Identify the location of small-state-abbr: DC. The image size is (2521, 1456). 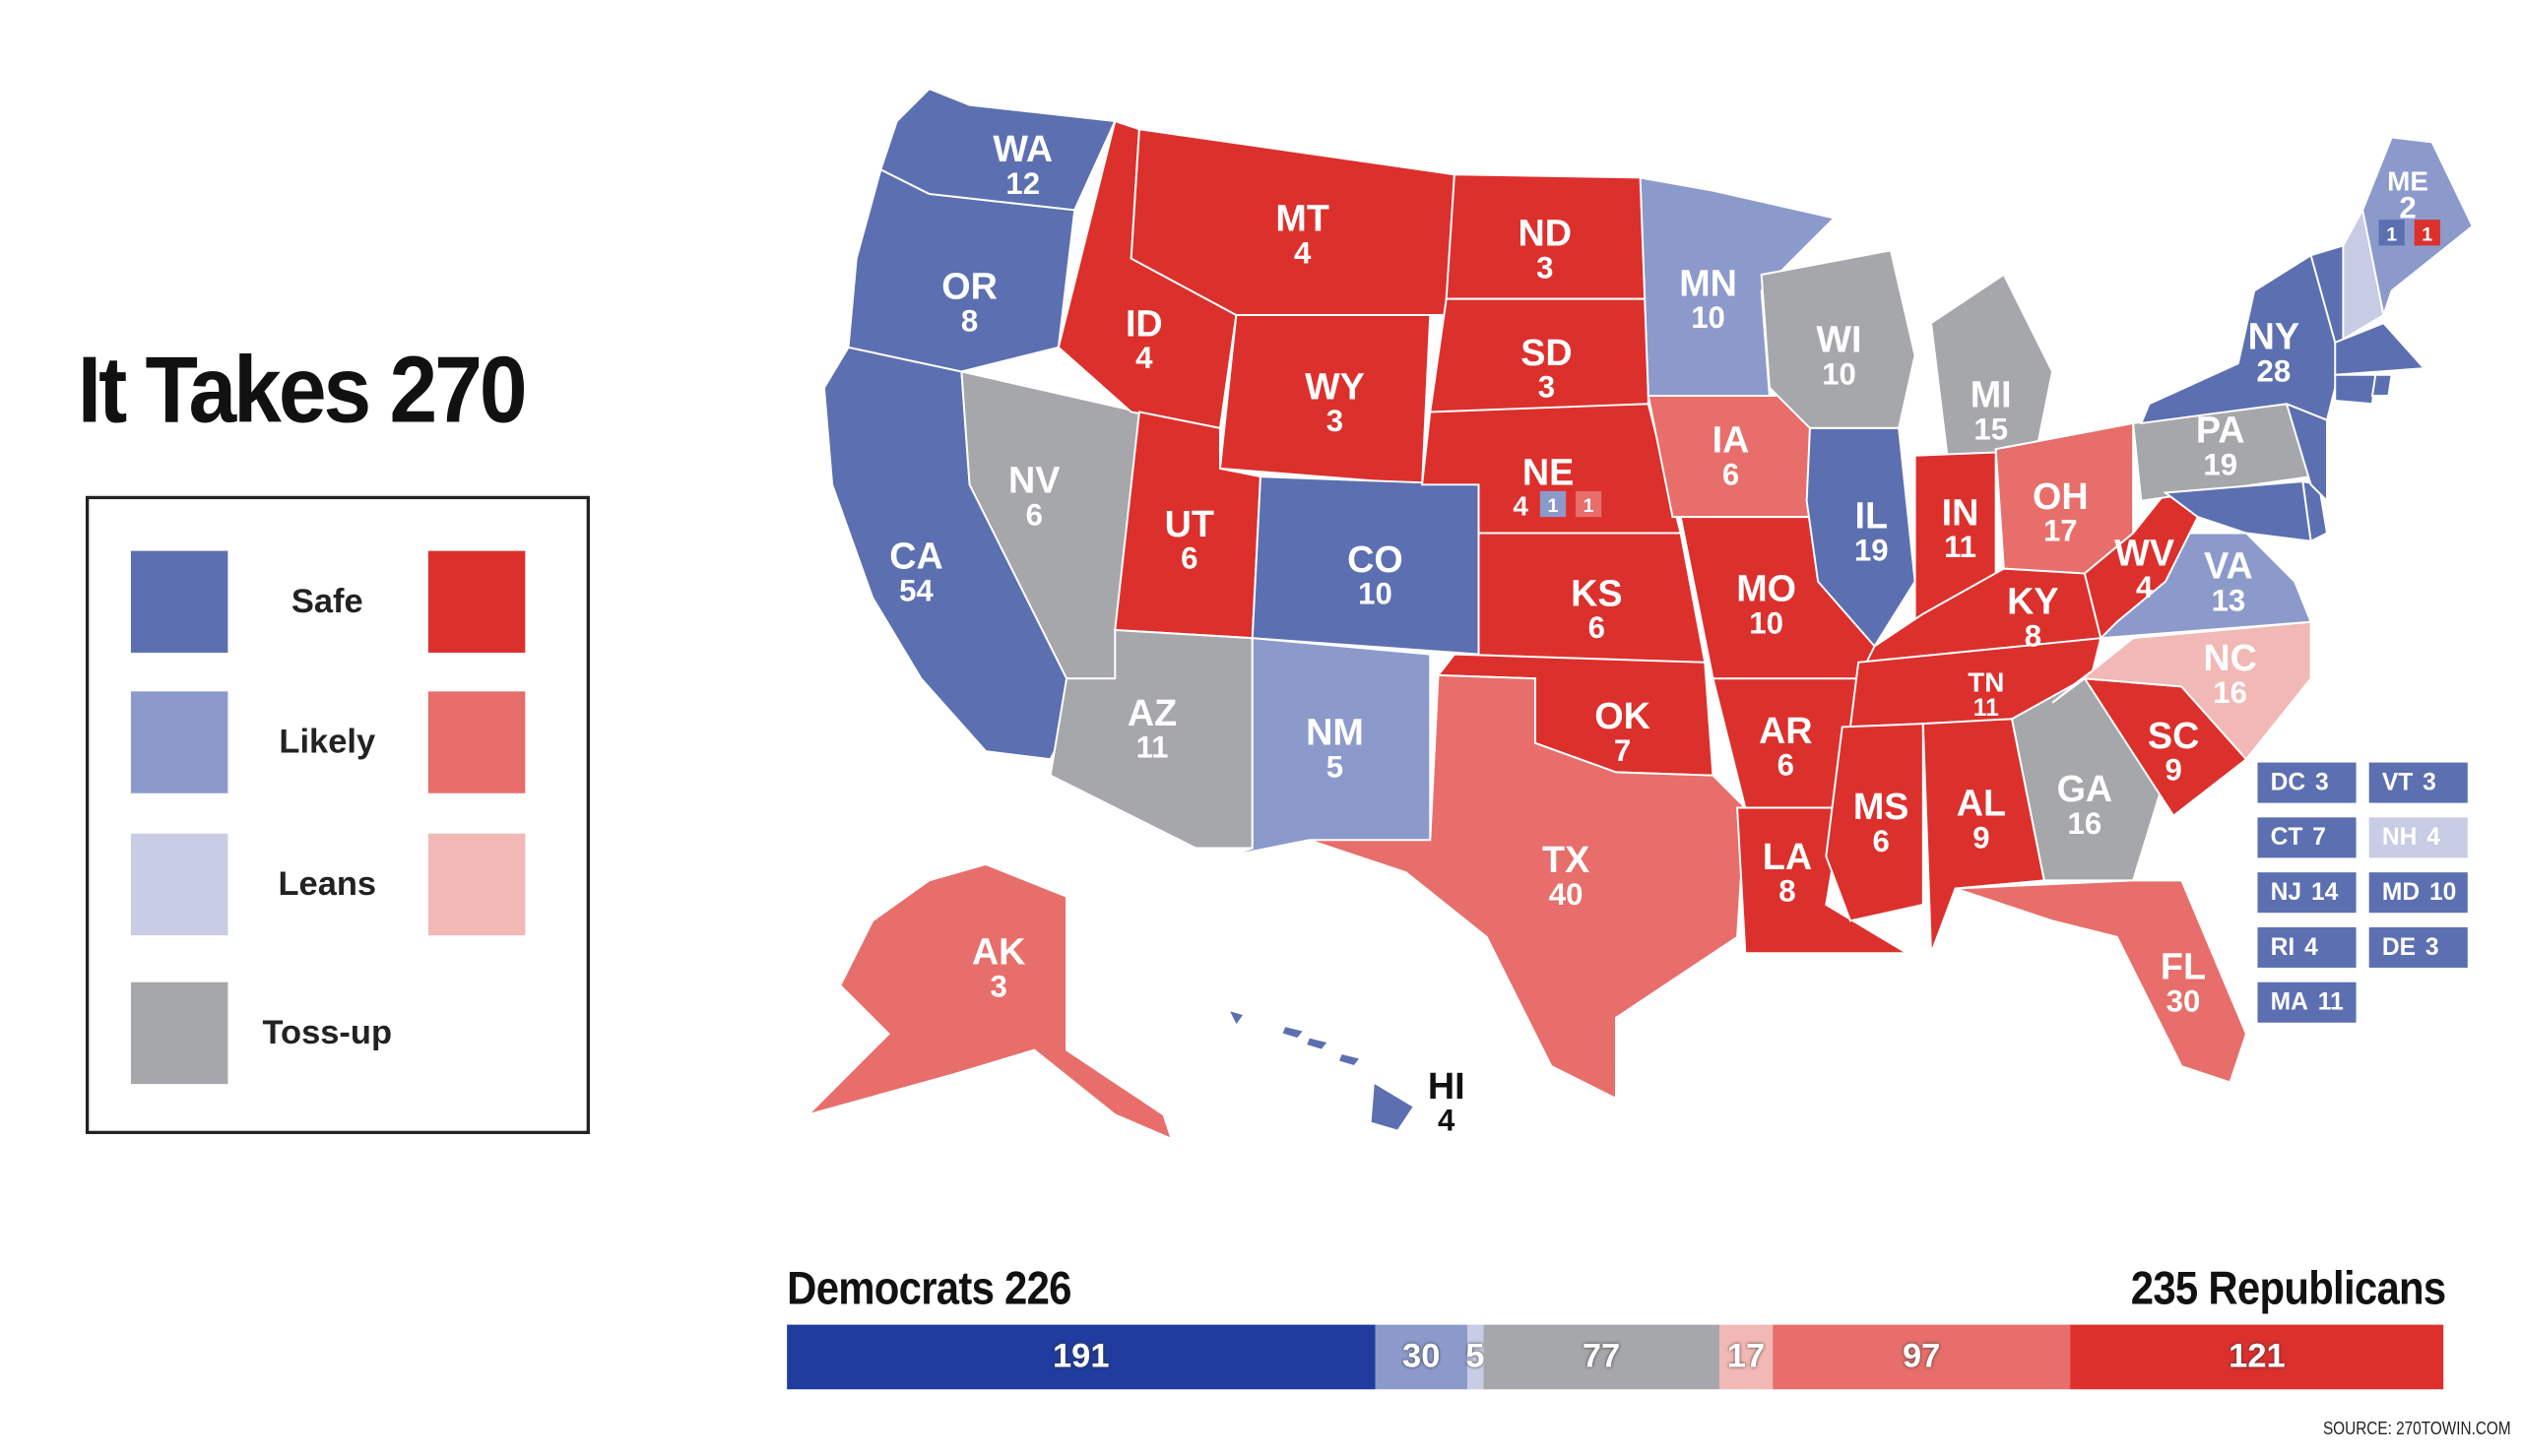
(2288, 783).